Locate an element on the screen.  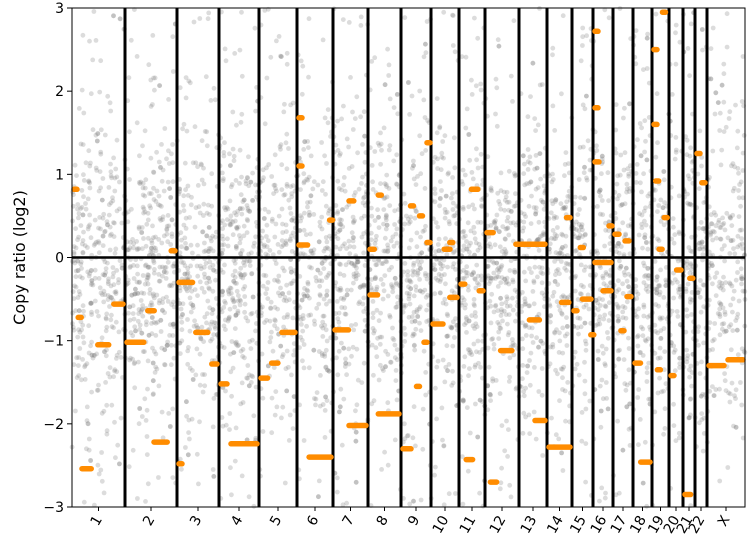
x-tick-label: 2 is located at coordinates (149, 521).